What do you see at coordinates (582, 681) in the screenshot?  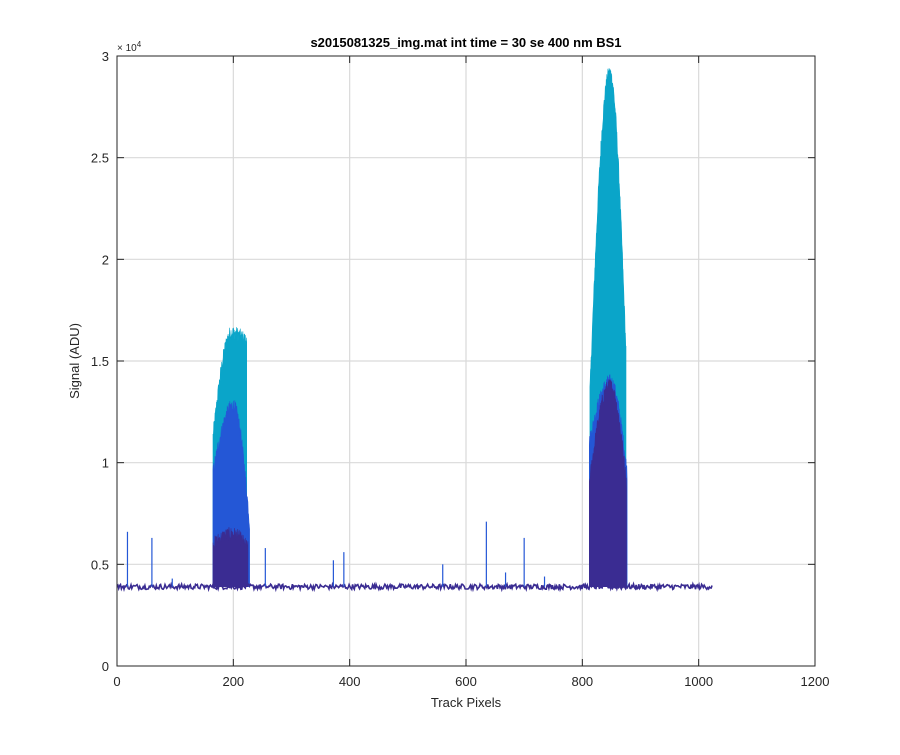 I see `x-tick-label: 800` at bounding box center [582, 681].